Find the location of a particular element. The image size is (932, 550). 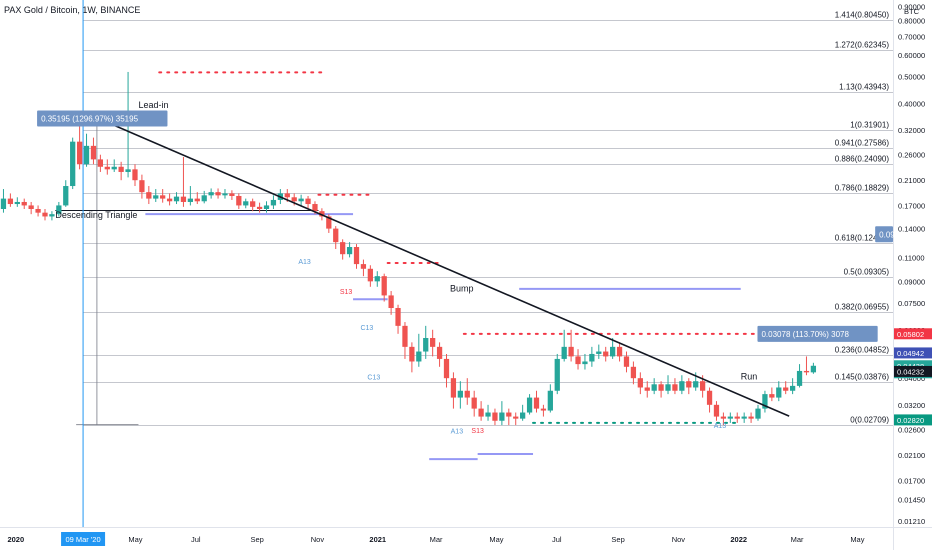

chart-annotation: Bump is located at coordinates (462, 289).